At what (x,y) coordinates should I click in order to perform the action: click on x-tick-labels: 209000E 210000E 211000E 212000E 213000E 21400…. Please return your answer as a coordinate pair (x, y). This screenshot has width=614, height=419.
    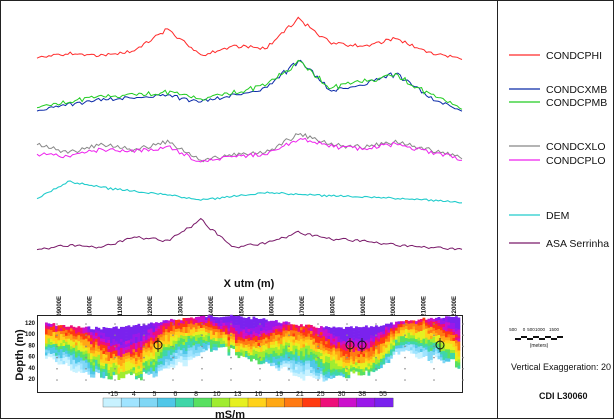
    Looking at the image, I should click on (257, 308).